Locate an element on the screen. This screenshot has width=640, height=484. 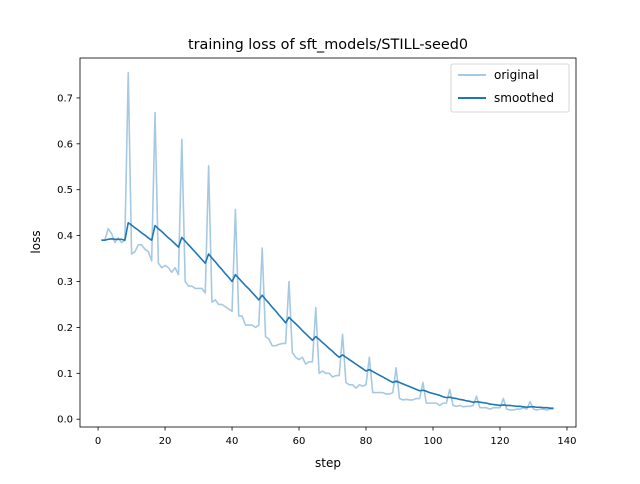
x-tick-label: 60 is located at coordinates (299, 441).